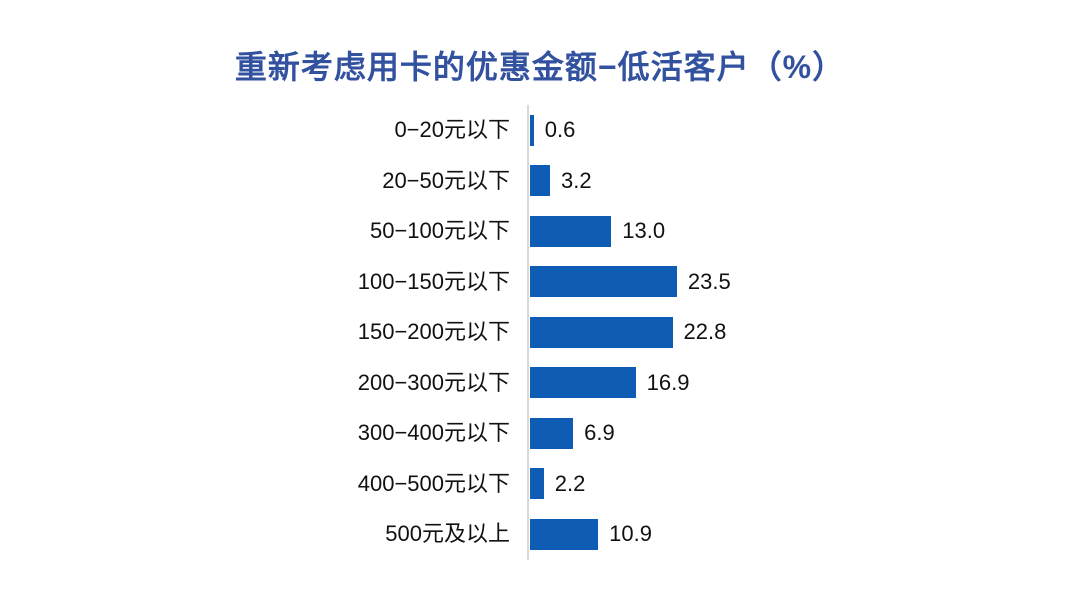 The image size is (1080, 612). Describe the element at coordinates (433, 281) in the screenshot. I see `category-label: 100−150元以下` at that location.